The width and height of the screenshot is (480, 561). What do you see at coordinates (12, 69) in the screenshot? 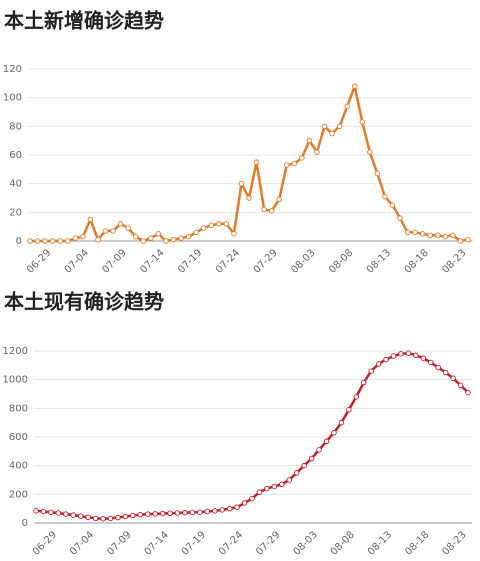
I see `y-tick-label: 120` at bounding box center [12, 69].